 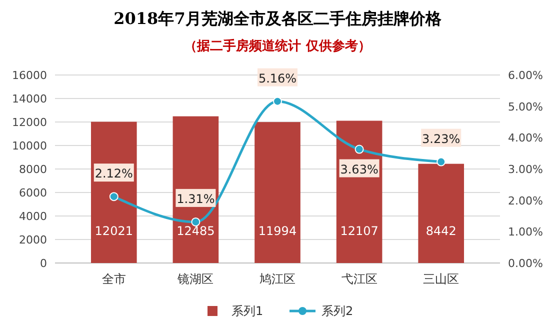 I want to click on chart-title: 2018年7月芜湖全市及各区二手住房挂牌价格, so click(x=278, y=18).